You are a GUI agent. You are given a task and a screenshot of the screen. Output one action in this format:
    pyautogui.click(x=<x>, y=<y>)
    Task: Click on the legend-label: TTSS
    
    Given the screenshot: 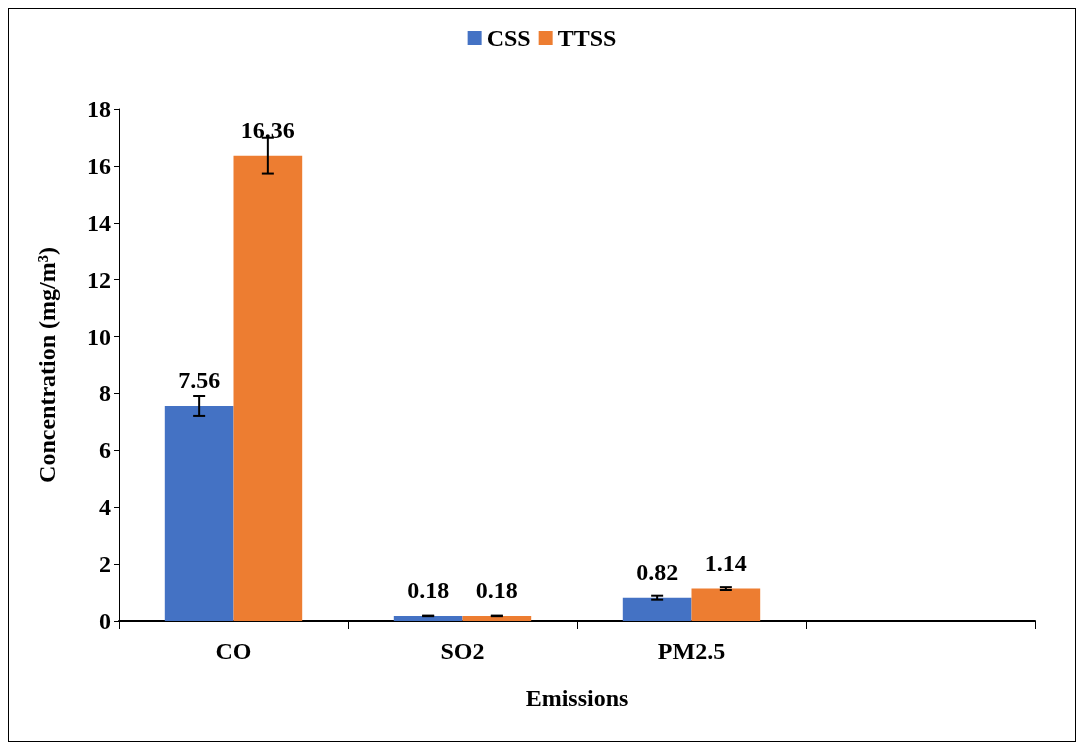 What is the action you would take?
    pyautogui.click(x=587, y=38)
    